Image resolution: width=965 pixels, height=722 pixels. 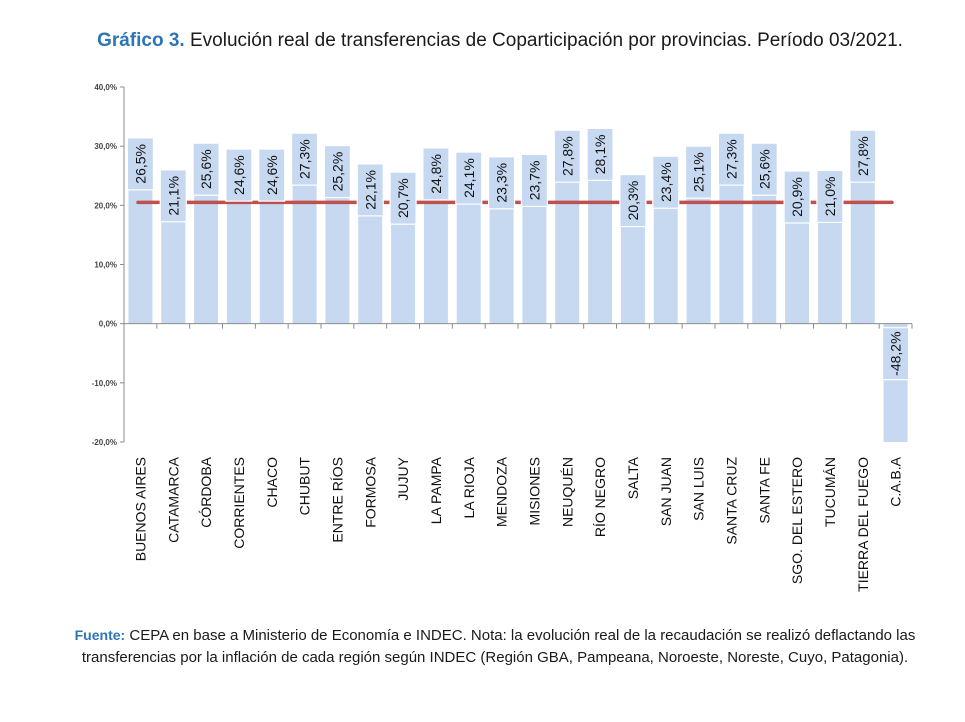 I want to click on data-label: 21,1%, so click(x=173, y=196).